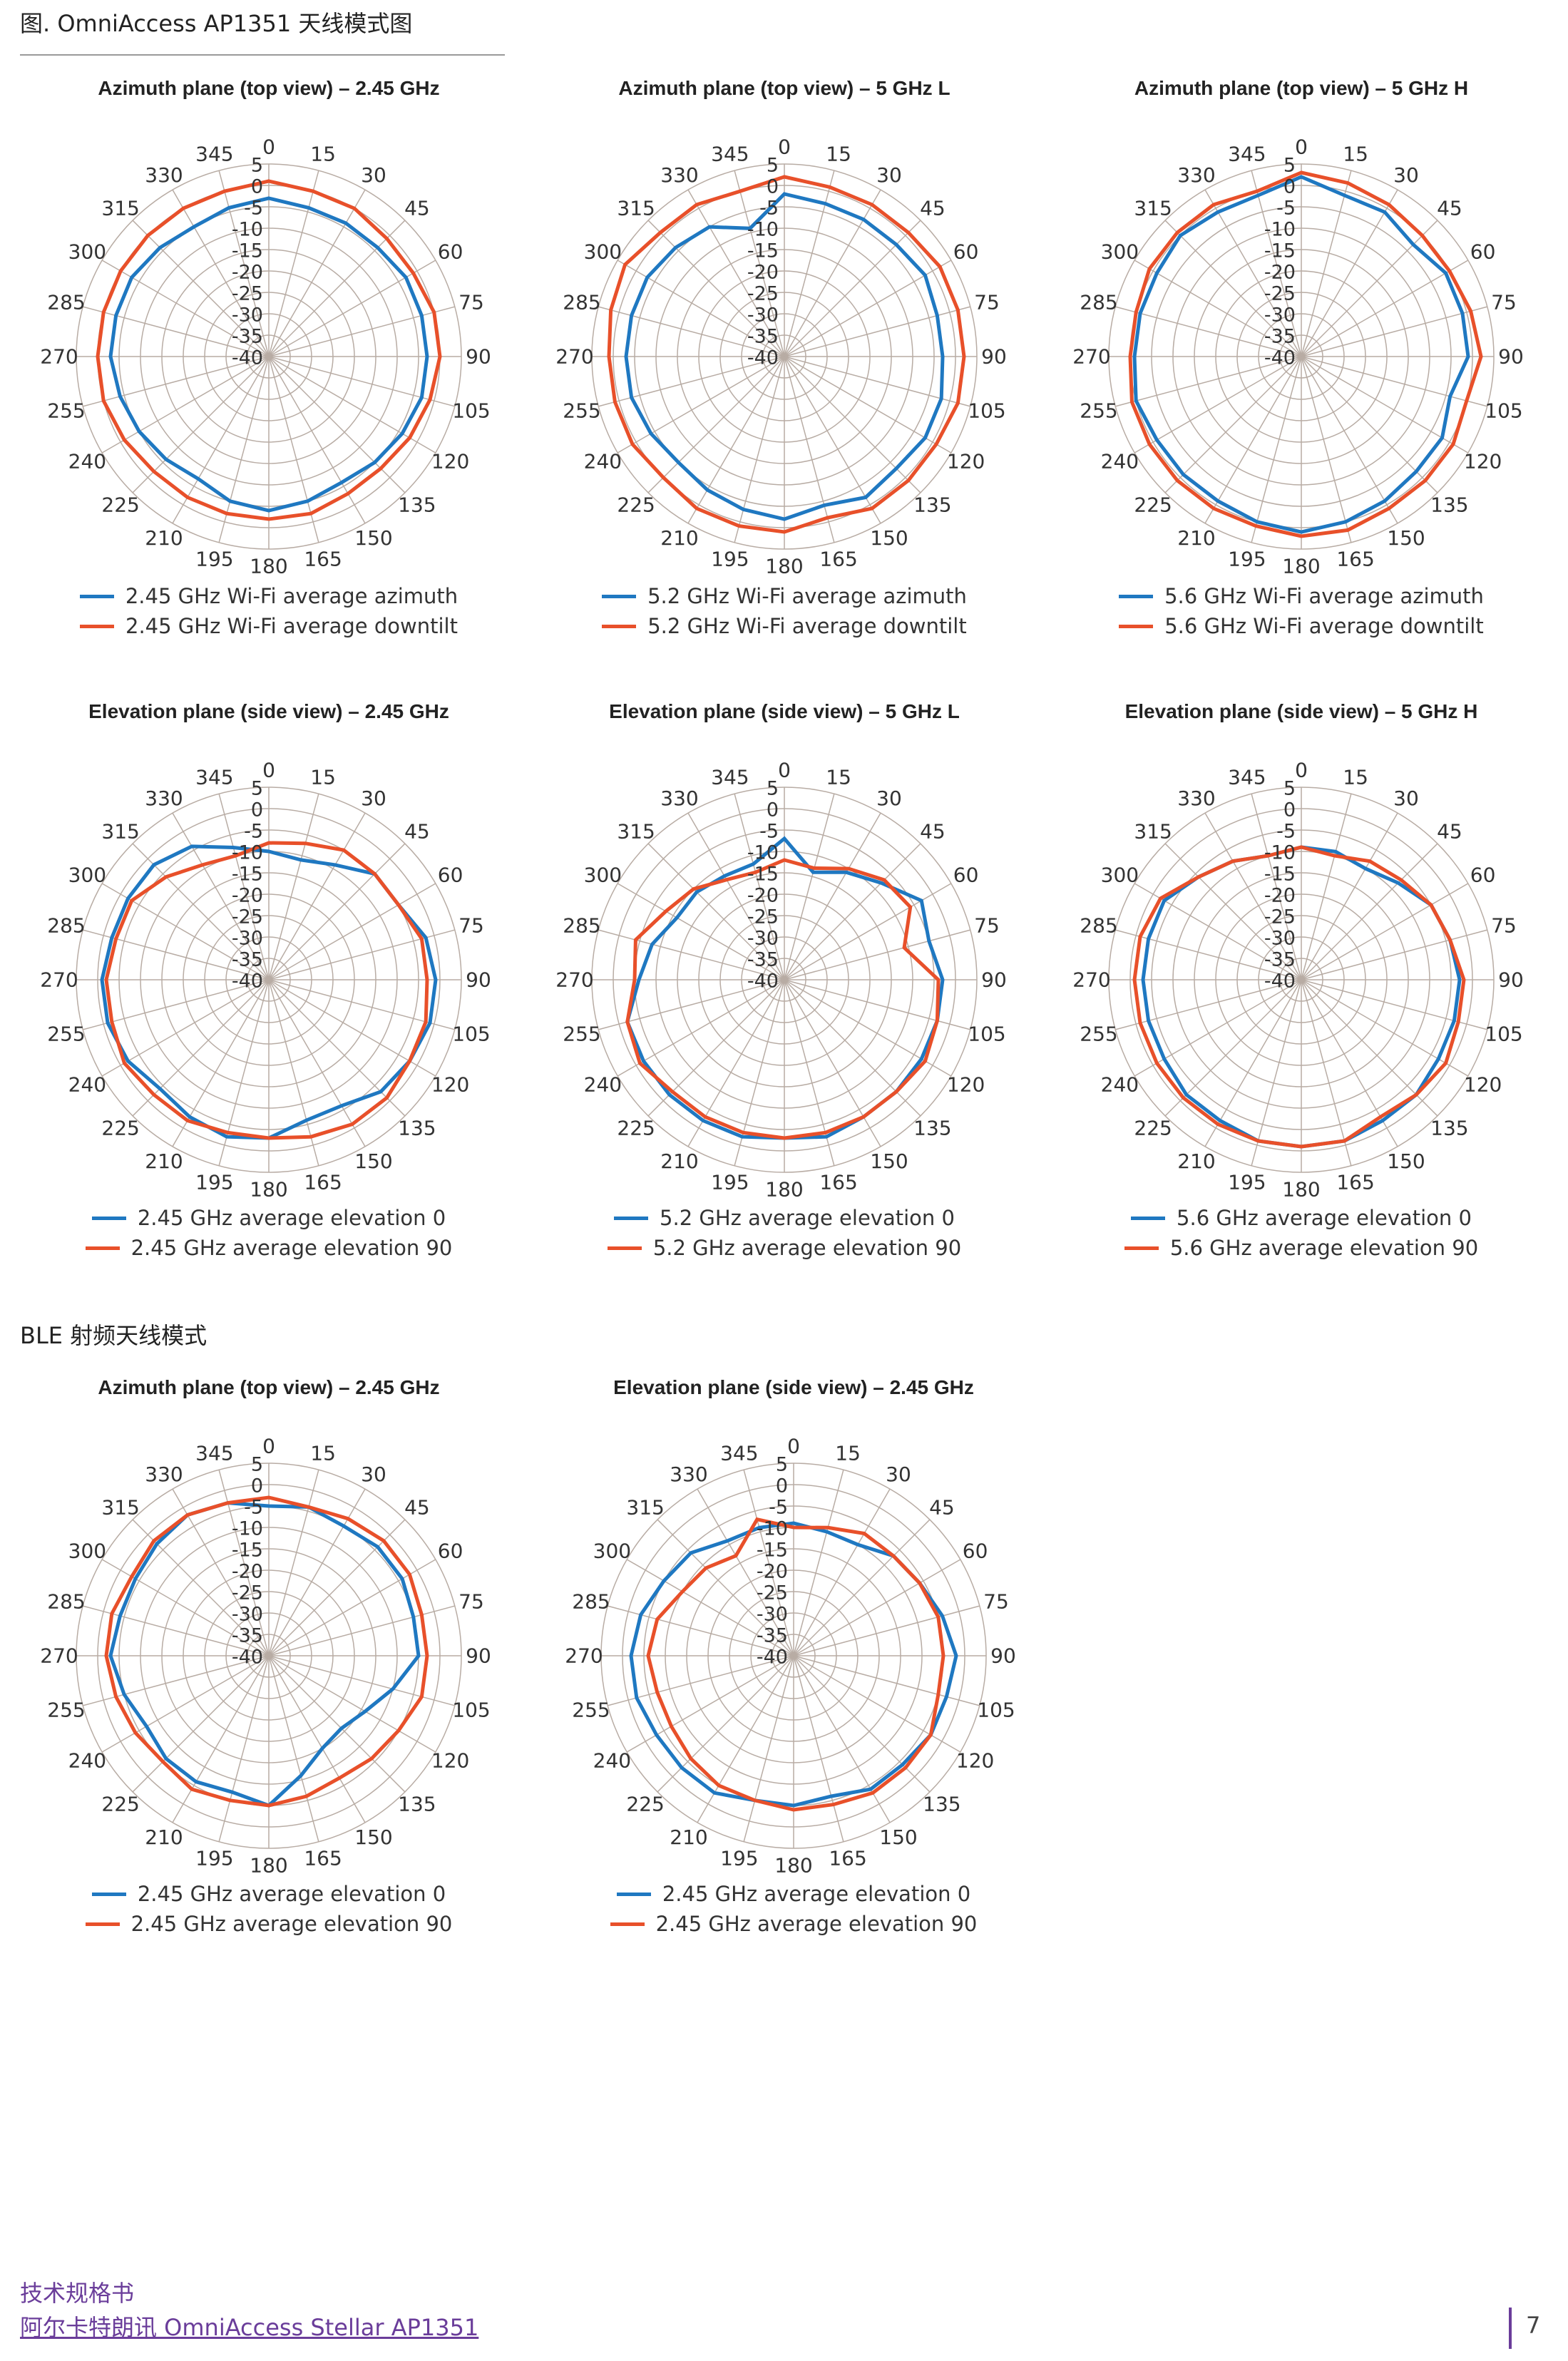  What do you see at coordinates (417, 505) in the screenshot?
I see `angle-tick-label: 135` at bounding box center [417, 505].